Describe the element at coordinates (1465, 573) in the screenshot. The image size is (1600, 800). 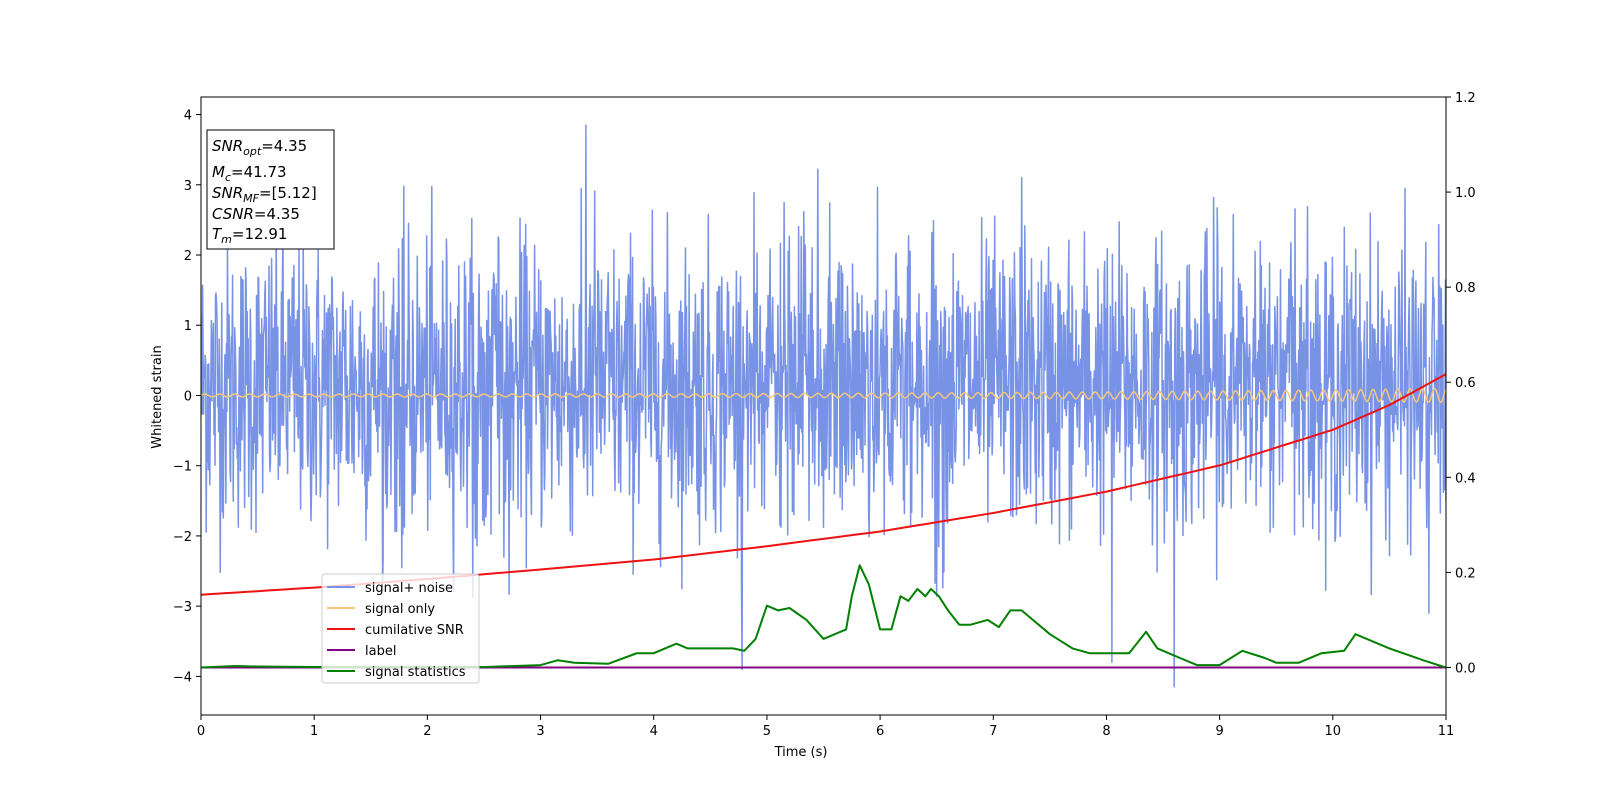
I see `y2-tick-label: 0.2` at that location.